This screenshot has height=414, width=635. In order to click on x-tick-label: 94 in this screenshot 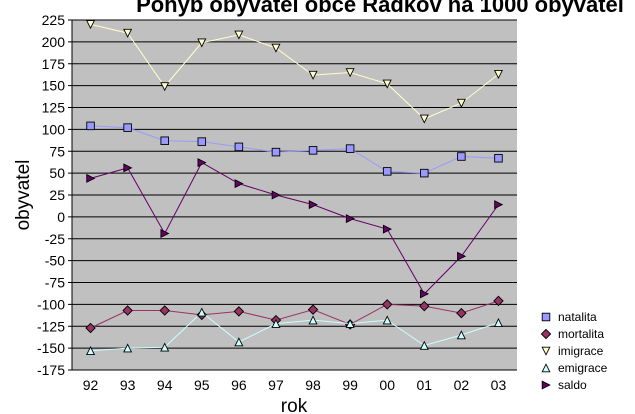, I will do `click(165, 385)`.